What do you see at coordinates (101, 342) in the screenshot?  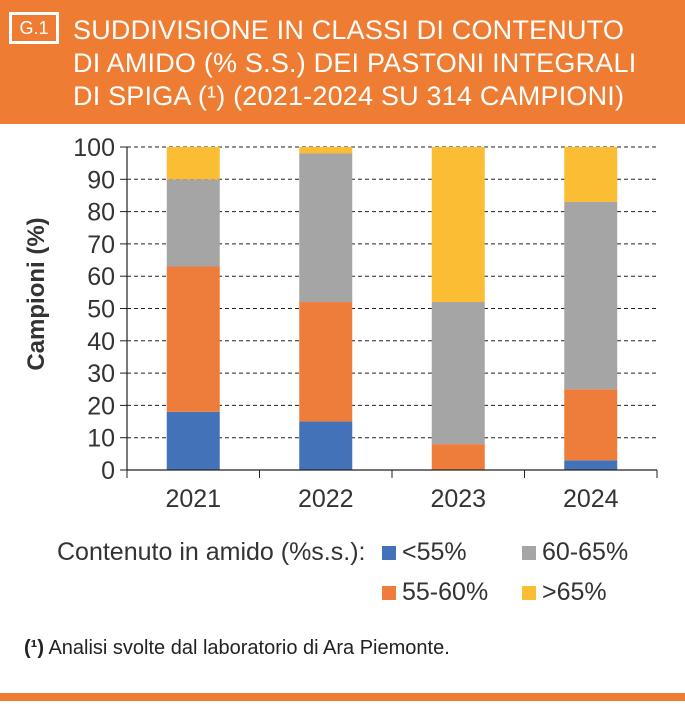 I see `y-tick-label-40: 40` at bounding box center [101, 342].